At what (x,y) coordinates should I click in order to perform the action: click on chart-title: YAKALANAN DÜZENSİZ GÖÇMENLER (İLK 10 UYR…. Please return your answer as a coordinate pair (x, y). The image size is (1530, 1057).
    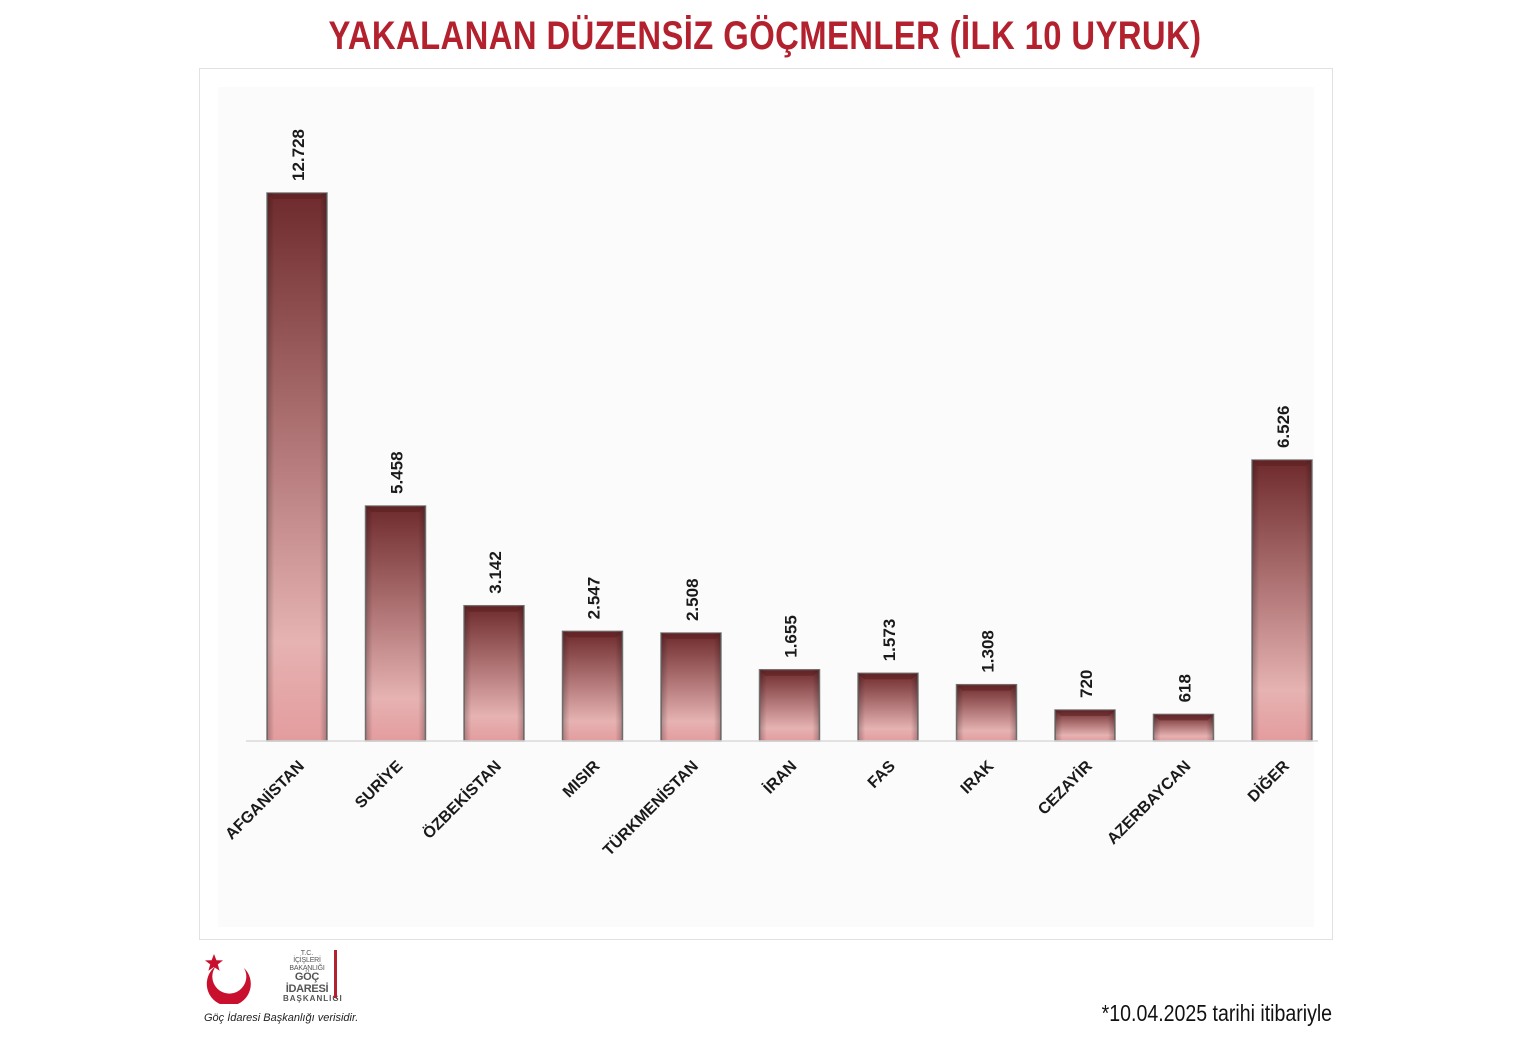
    Looking at the image, I should click on (765, 36).